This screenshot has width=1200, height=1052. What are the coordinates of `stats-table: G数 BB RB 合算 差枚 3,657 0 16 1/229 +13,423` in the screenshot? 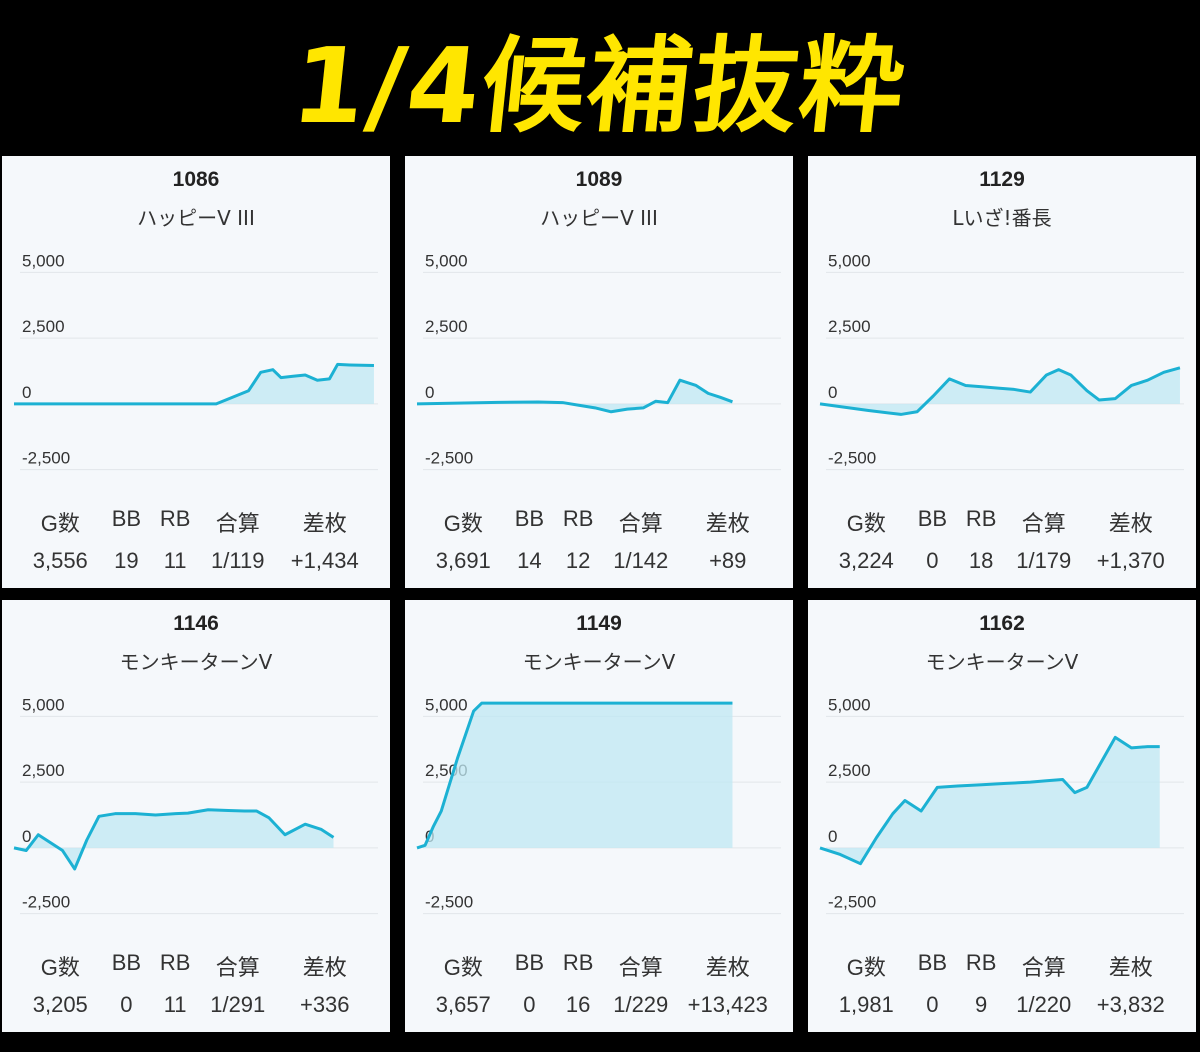 It's located at (599, 984).